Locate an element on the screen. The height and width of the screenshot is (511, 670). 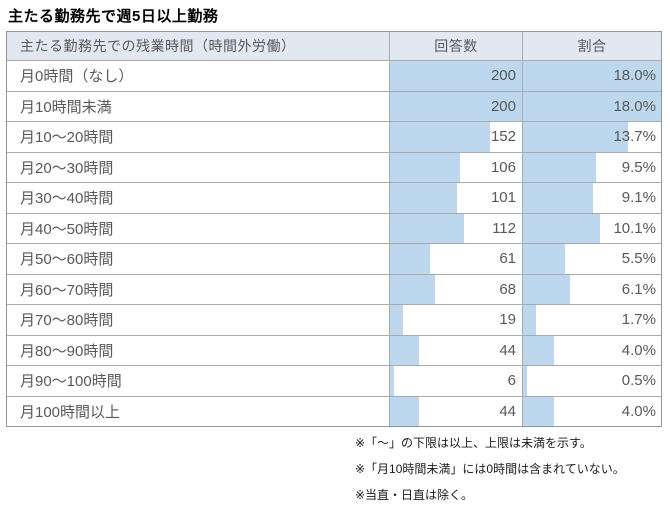
category-cell: 月70～80時間 is located at coordinates (198, 320).